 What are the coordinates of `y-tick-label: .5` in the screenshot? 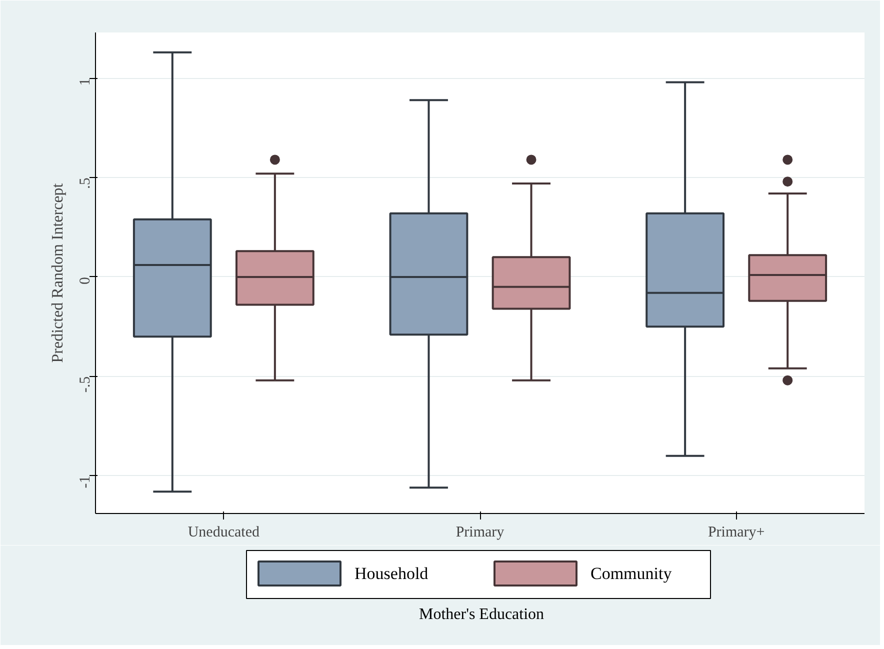 It's located at (86, 183).